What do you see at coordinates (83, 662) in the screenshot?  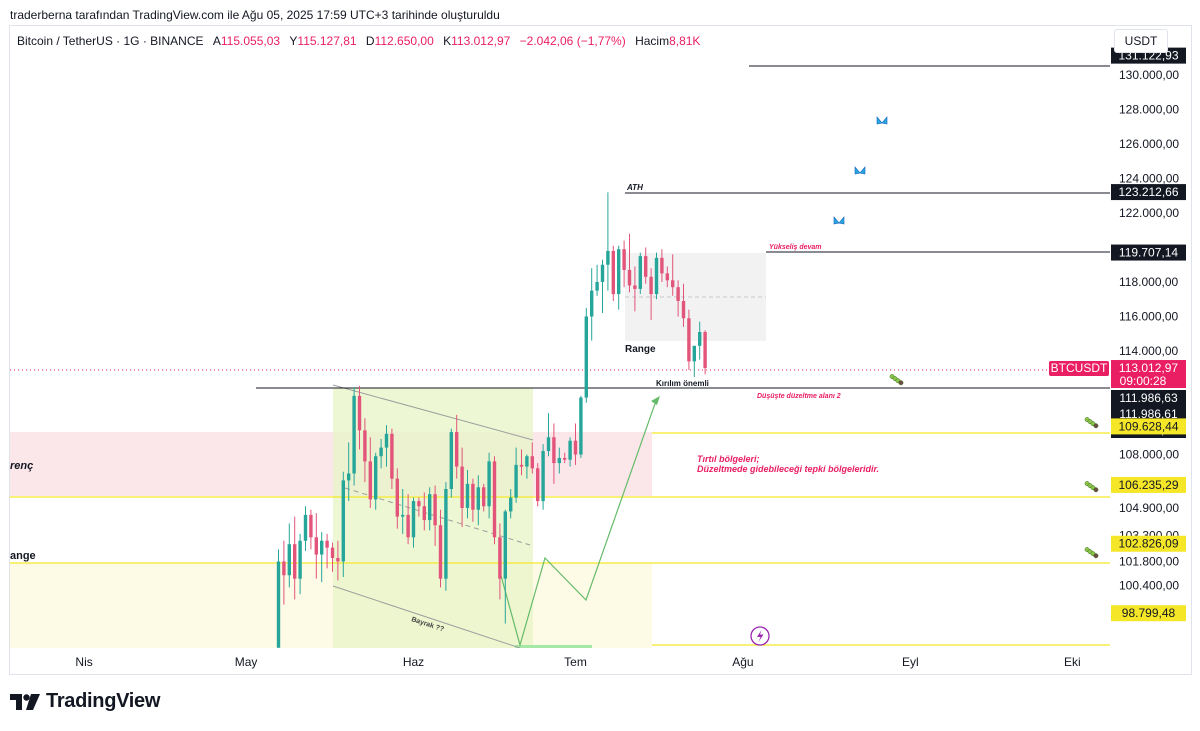 I see `x-tick-label: Nis` at bounding box center [83, 662].